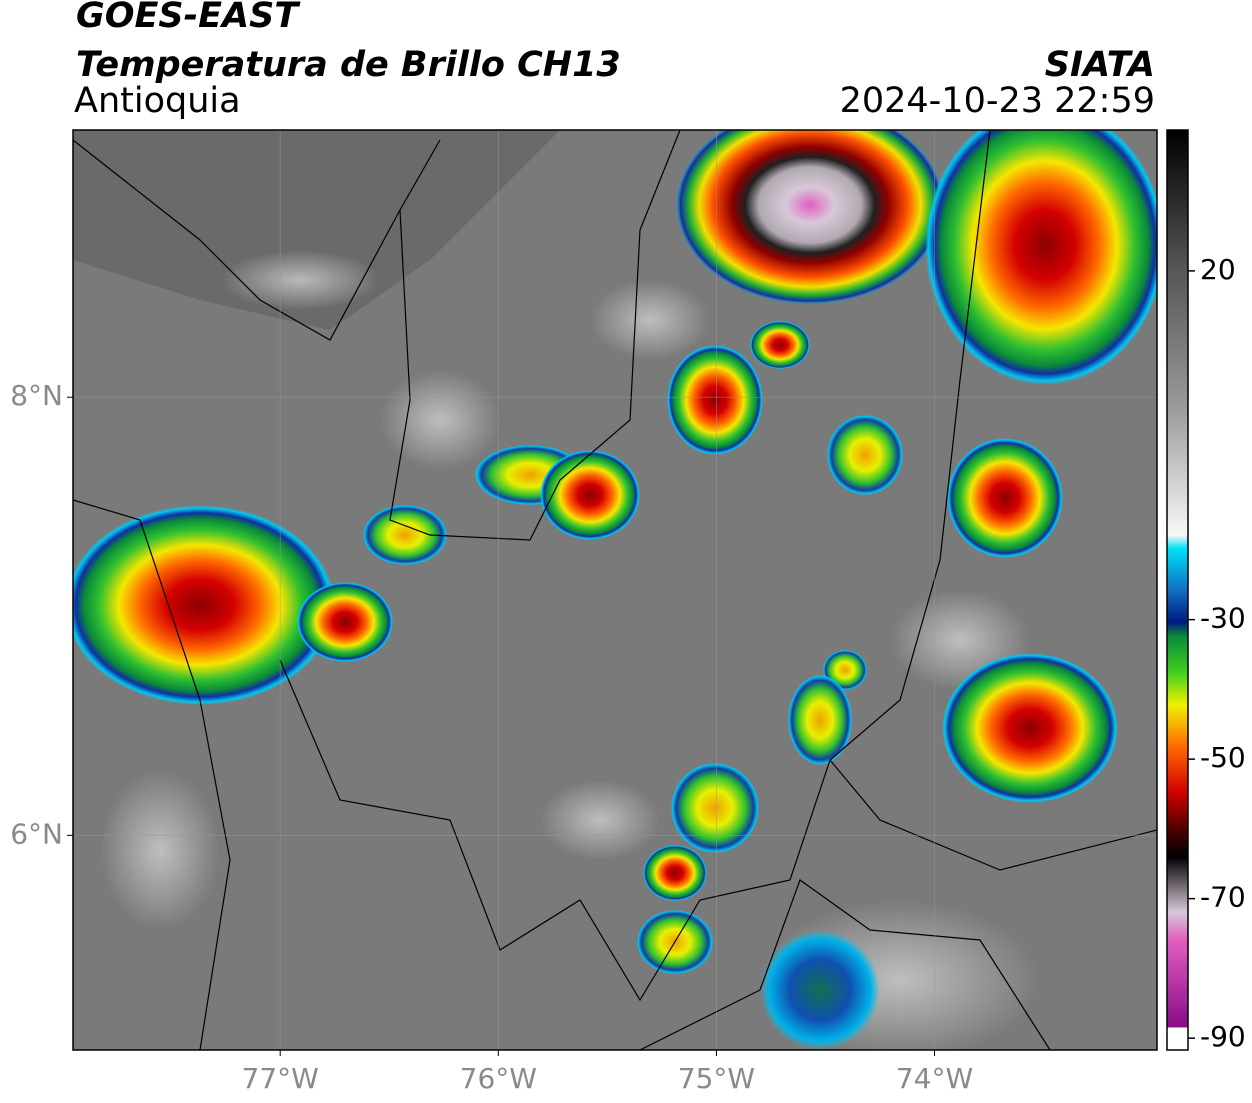 This screenshot has height=1103, width=1252. Describe the element at coordinates (36, 395) in the screenshot. I see `y-tick-label: 8°N` at that location.